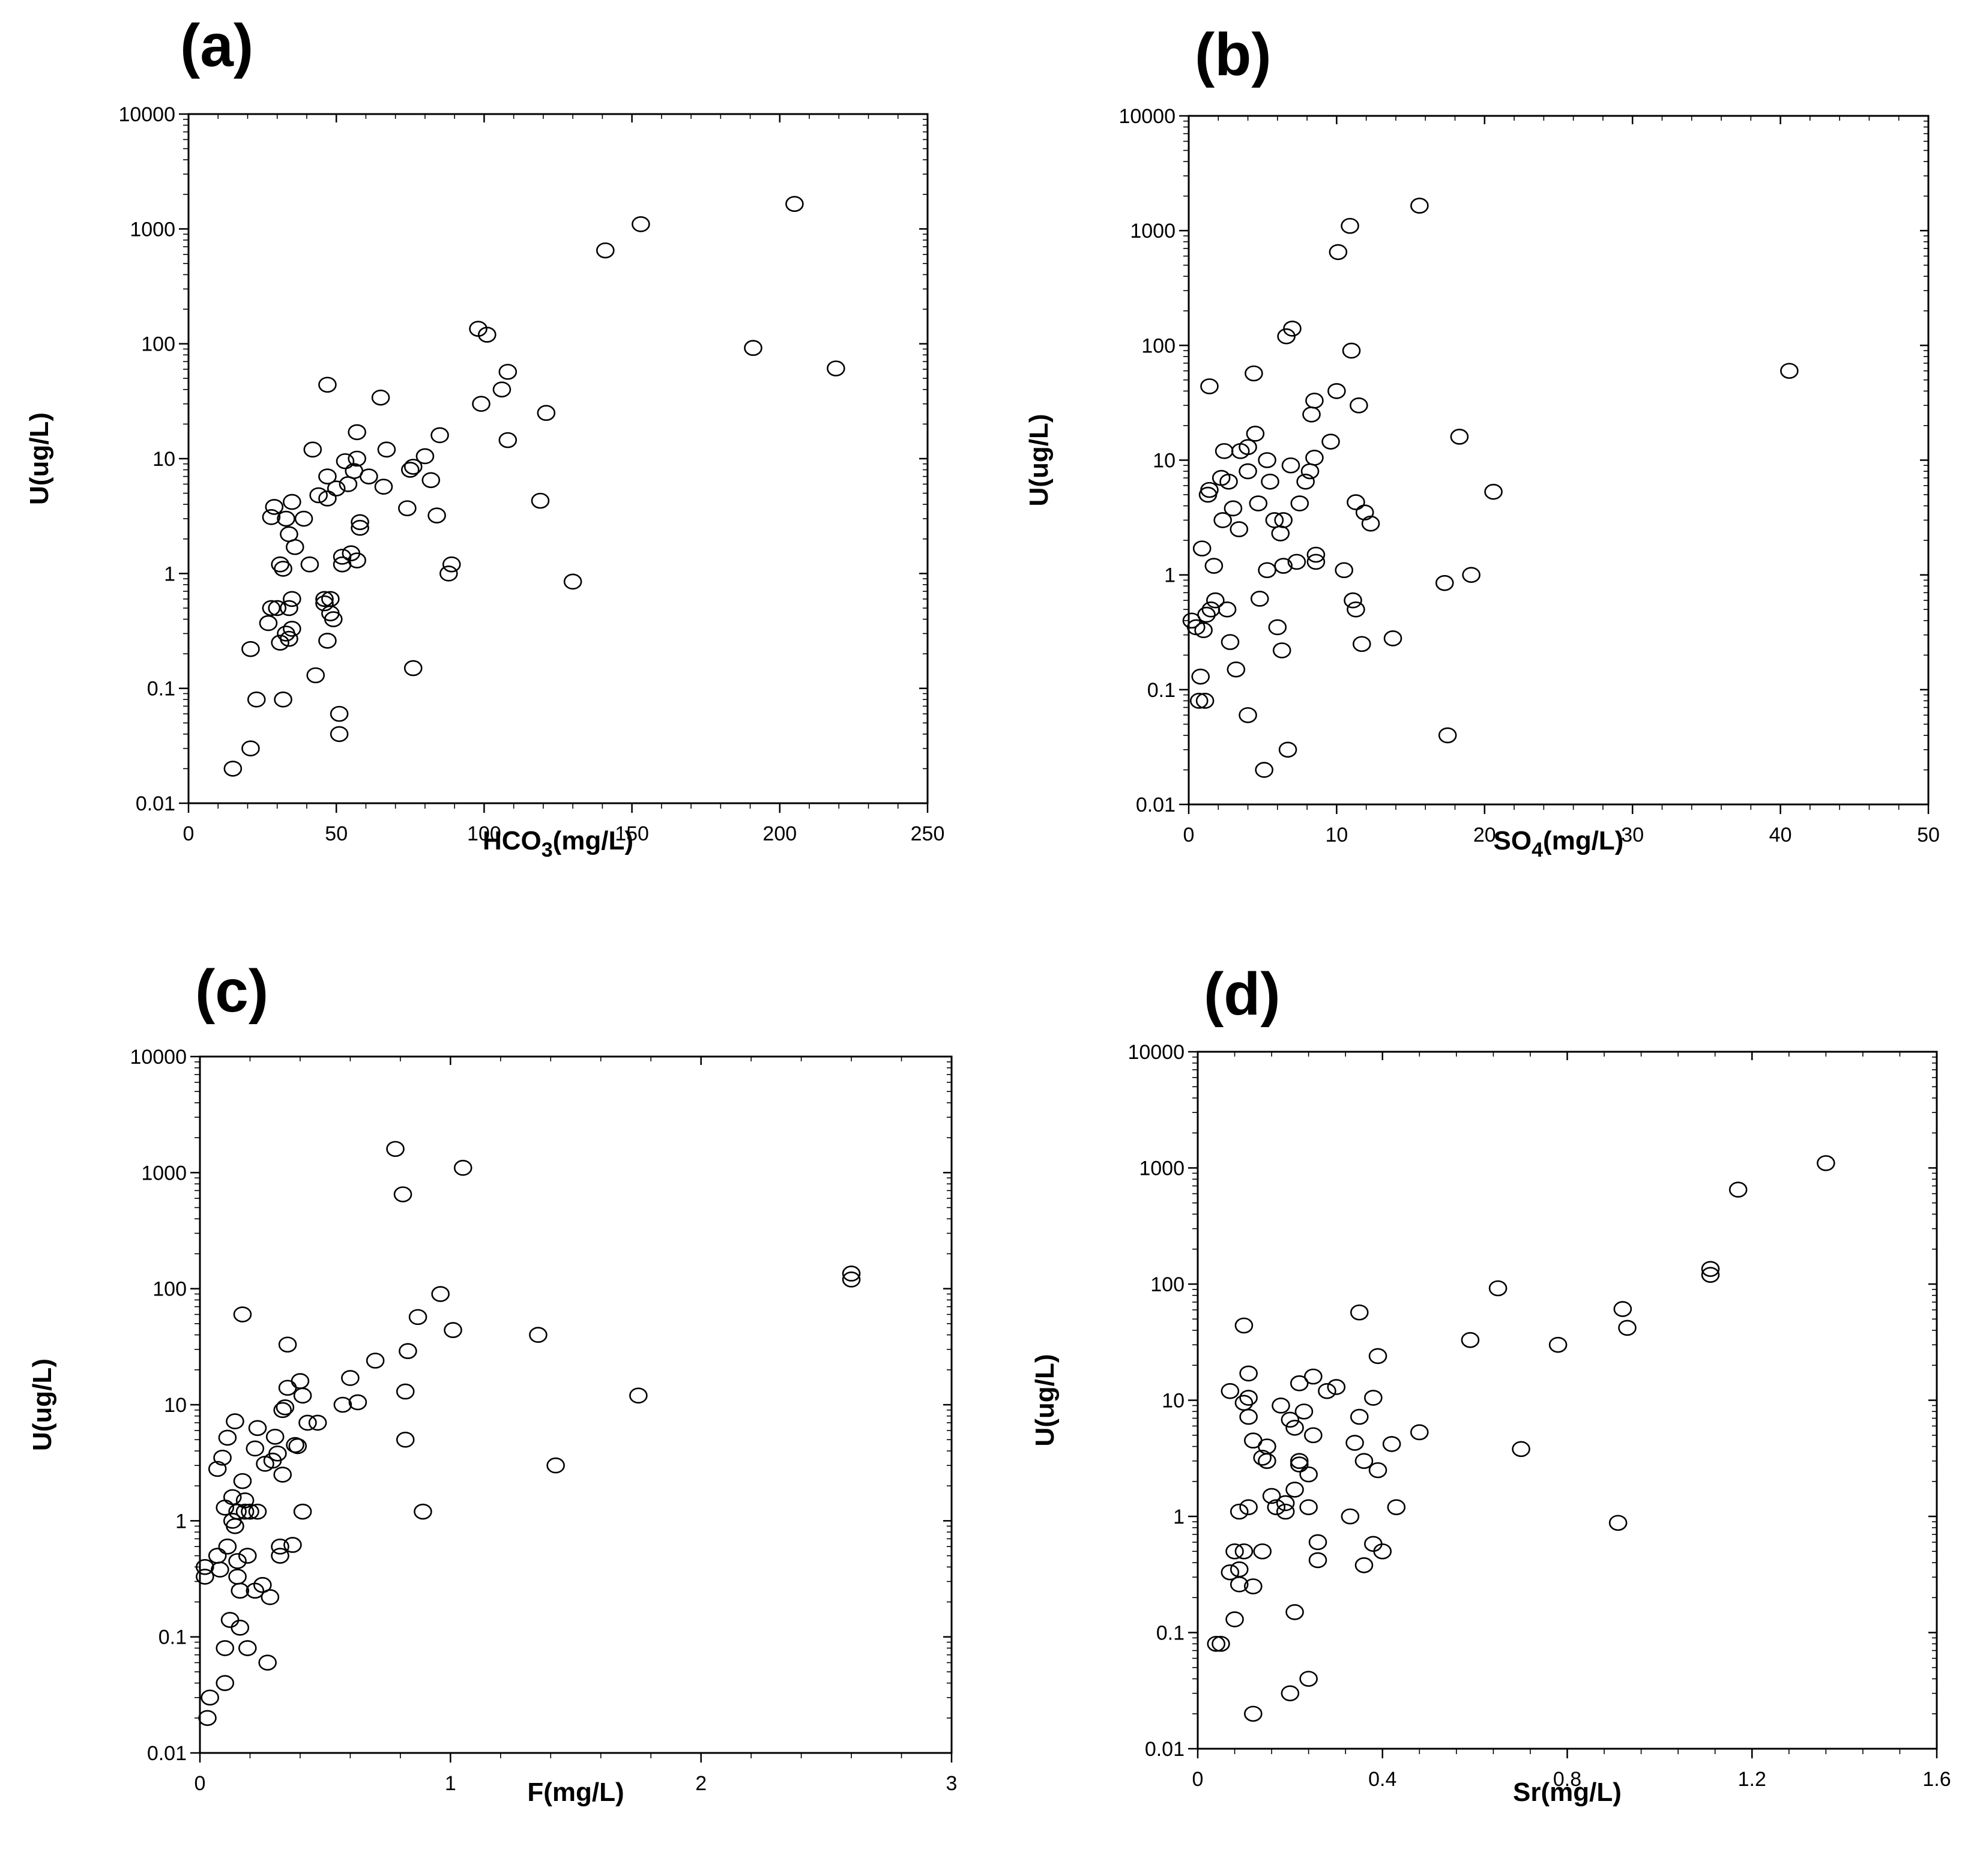 The image size is (1977, 1876). What do you see at coordinates (1559, 843) in the screenshot?
I see `x-axis-title: SO4(mg/L)` at bounding box center [1559, 843].